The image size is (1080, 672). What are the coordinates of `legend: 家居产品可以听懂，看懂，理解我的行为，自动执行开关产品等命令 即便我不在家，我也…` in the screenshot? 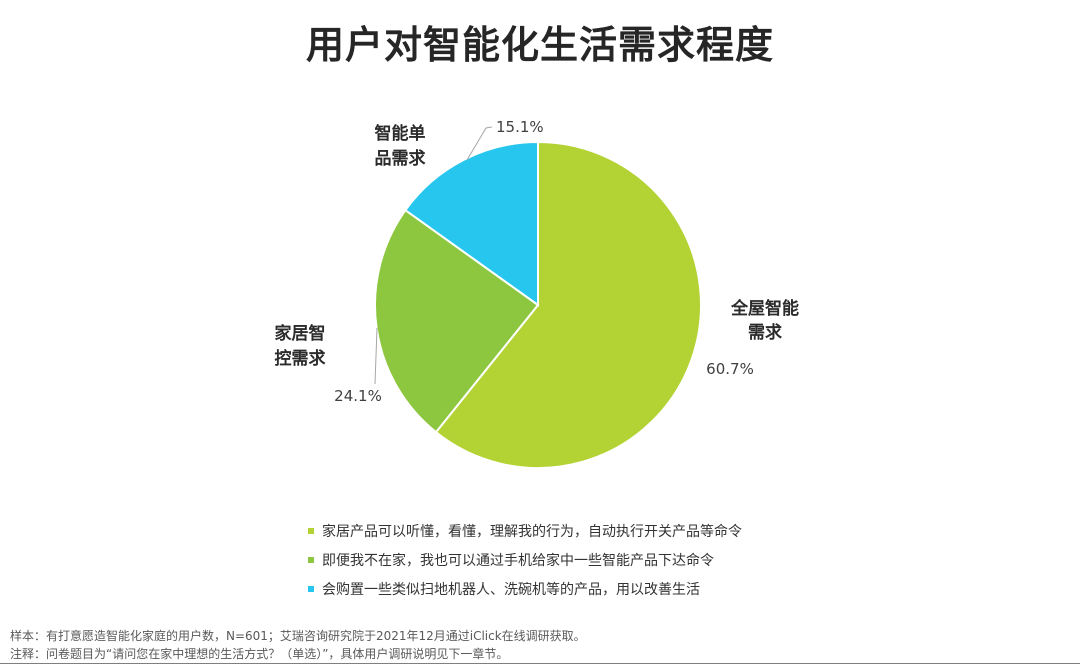 It's located at (525, 559).